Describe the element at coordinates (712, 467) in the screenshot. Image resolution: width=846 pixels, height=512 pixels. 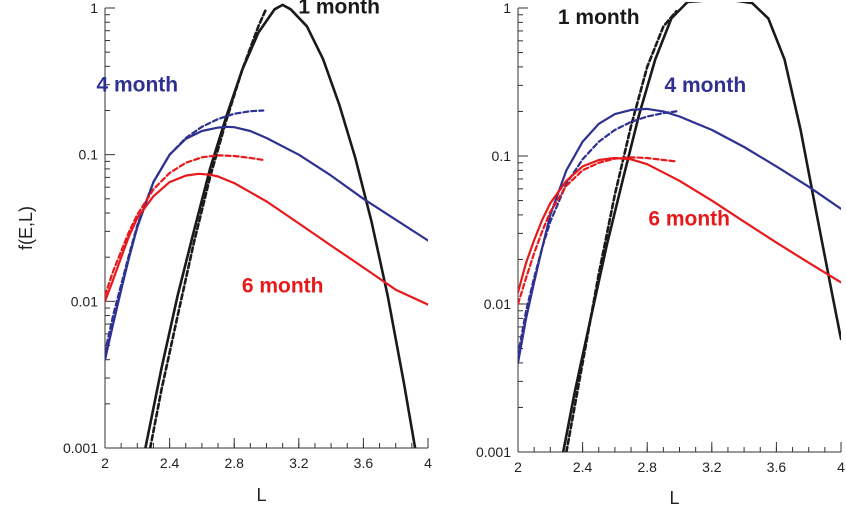
I see `right-x-tick-label: 3.2` at that location.